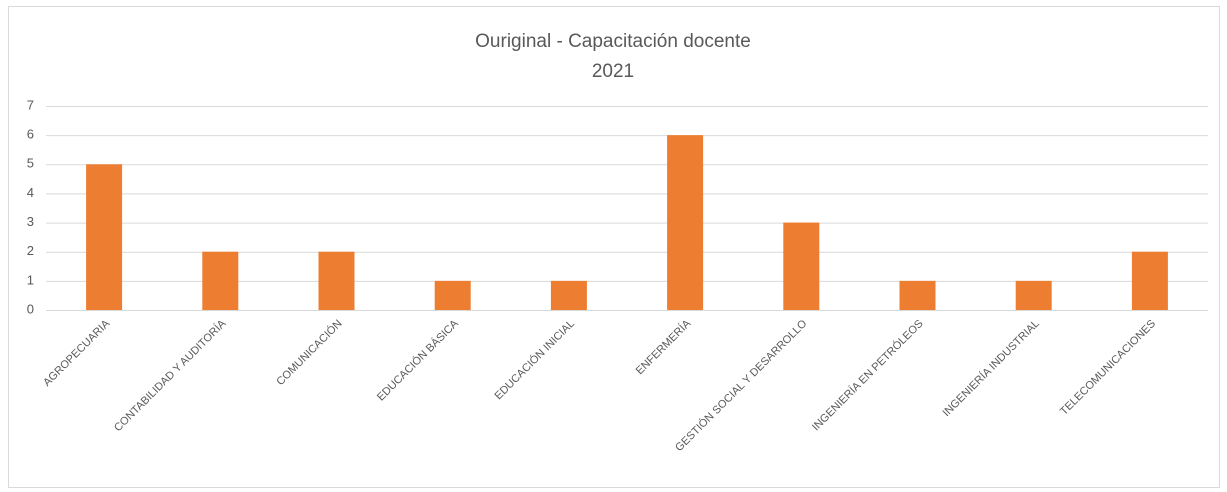  What do you see at coordinates (30, 163) in the screenshot?
I see `y-tick-label: 5` at bounding box center [30, 163].